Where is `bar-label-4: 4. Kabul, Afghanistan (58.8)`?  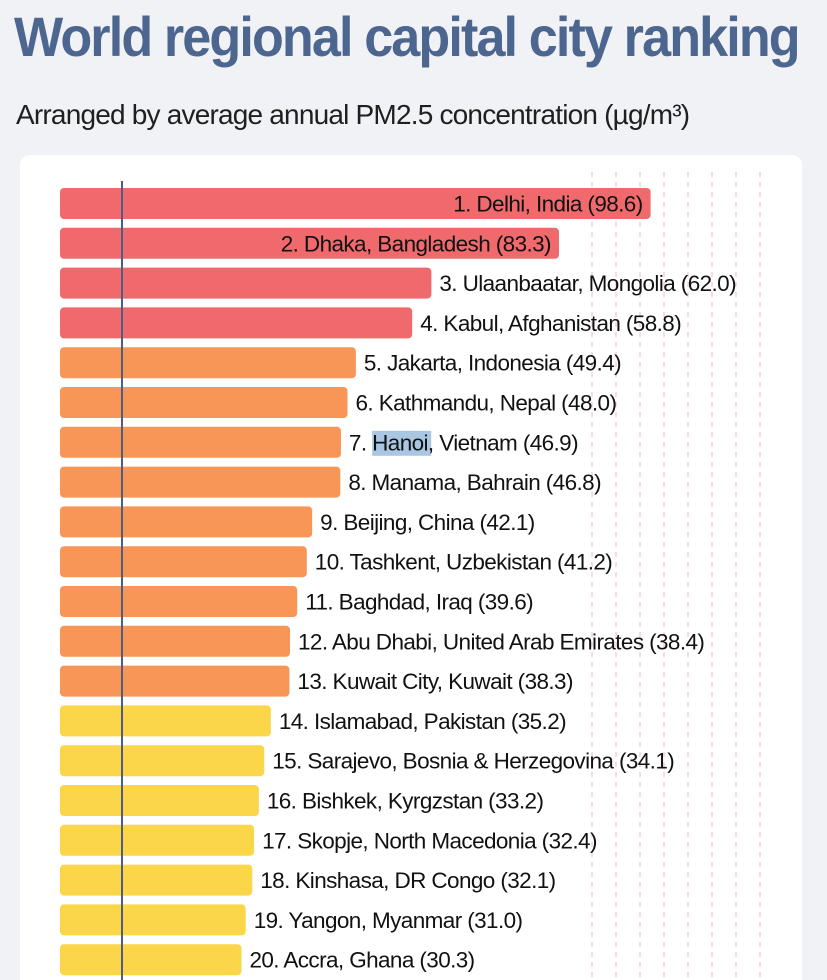 bar-label-4: 4. Kabul, Afghanistan (58.8) is located at coordinates (550, 323).